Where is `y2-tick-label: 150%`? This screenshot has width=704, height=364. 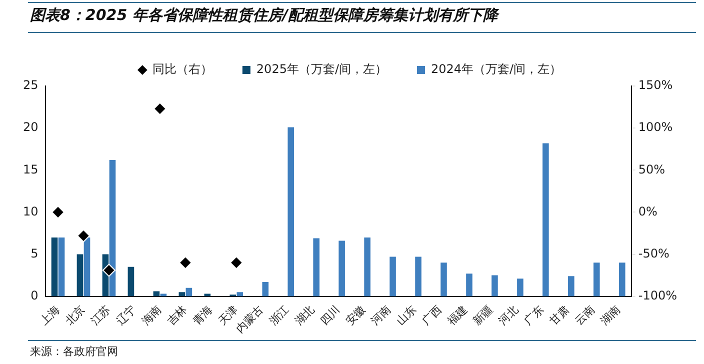 y2-tick-label: 150% is located at coordinates (655, 85).